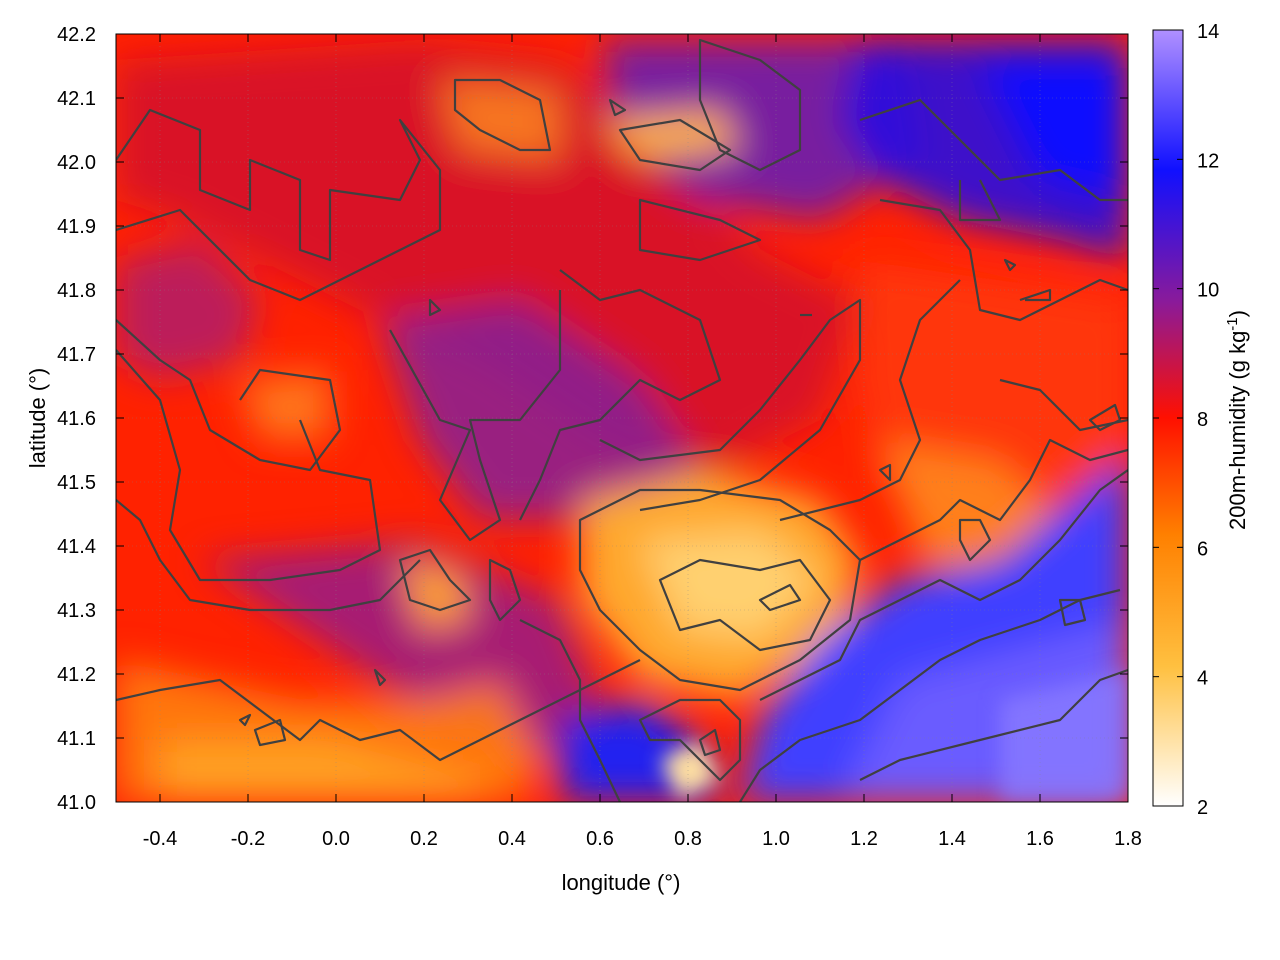  What do you see at coordinates (1186, 420) in the screenshot?
I see `colorbar-ticks: 2 4 6 8 10 12 14` at bounding box center [1186, 420].